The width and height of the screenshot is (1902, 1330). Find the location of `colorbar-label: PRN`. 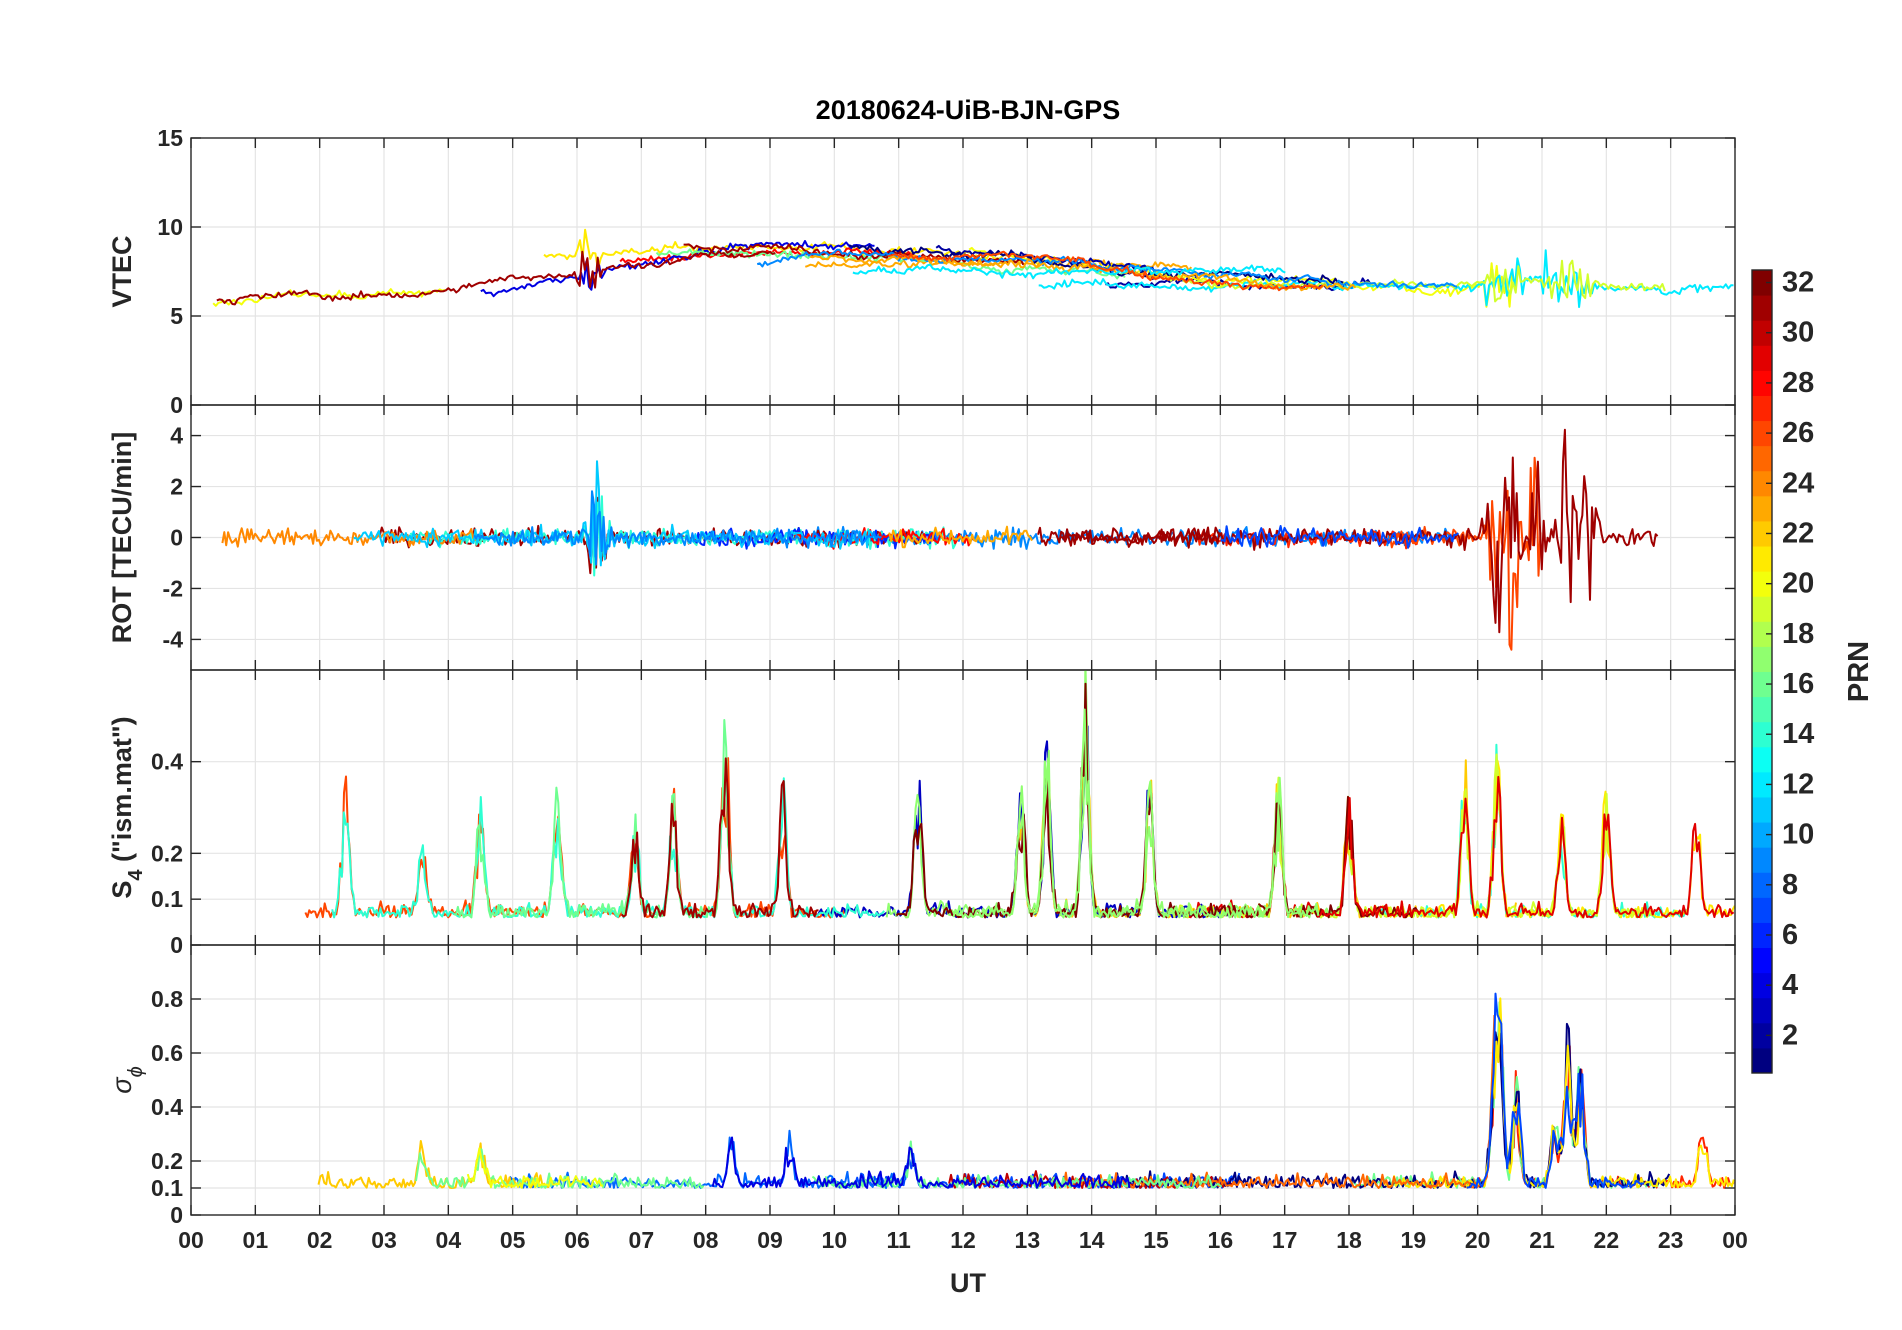

colorbar-label: PRN is located at coordinates (1859, 671).